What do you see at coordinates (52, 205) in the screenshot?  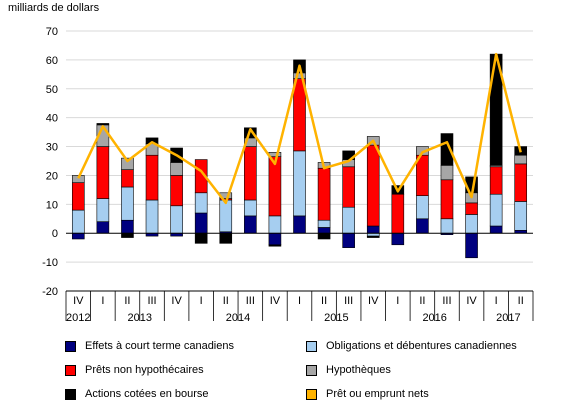 I see `y-tick-label: 10` at bounding box center [52, 205].